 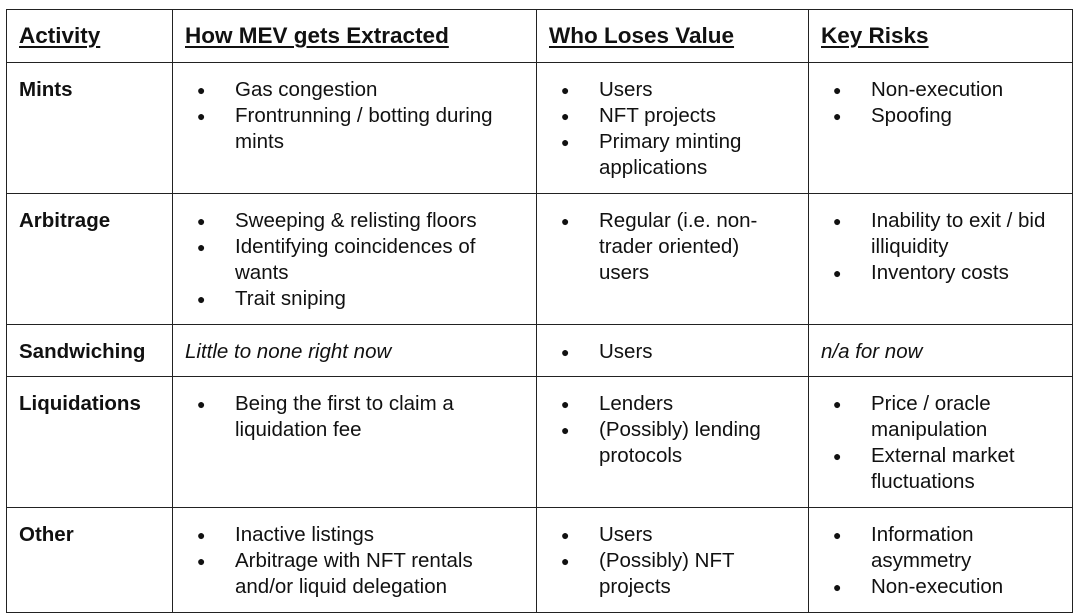 I want to click on who-cell: ● Lenders ● (Possibly) lending protocols, so click(x=672, y=442).